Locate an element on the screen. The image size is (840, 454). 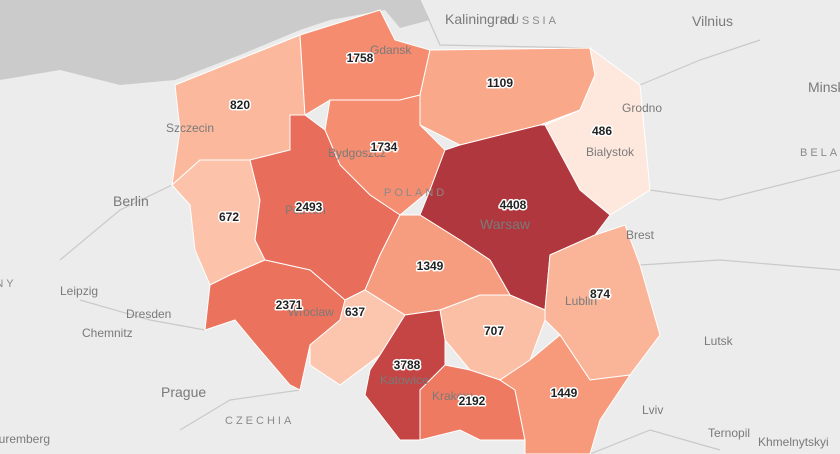
sea is located at coordinates (215, 42).